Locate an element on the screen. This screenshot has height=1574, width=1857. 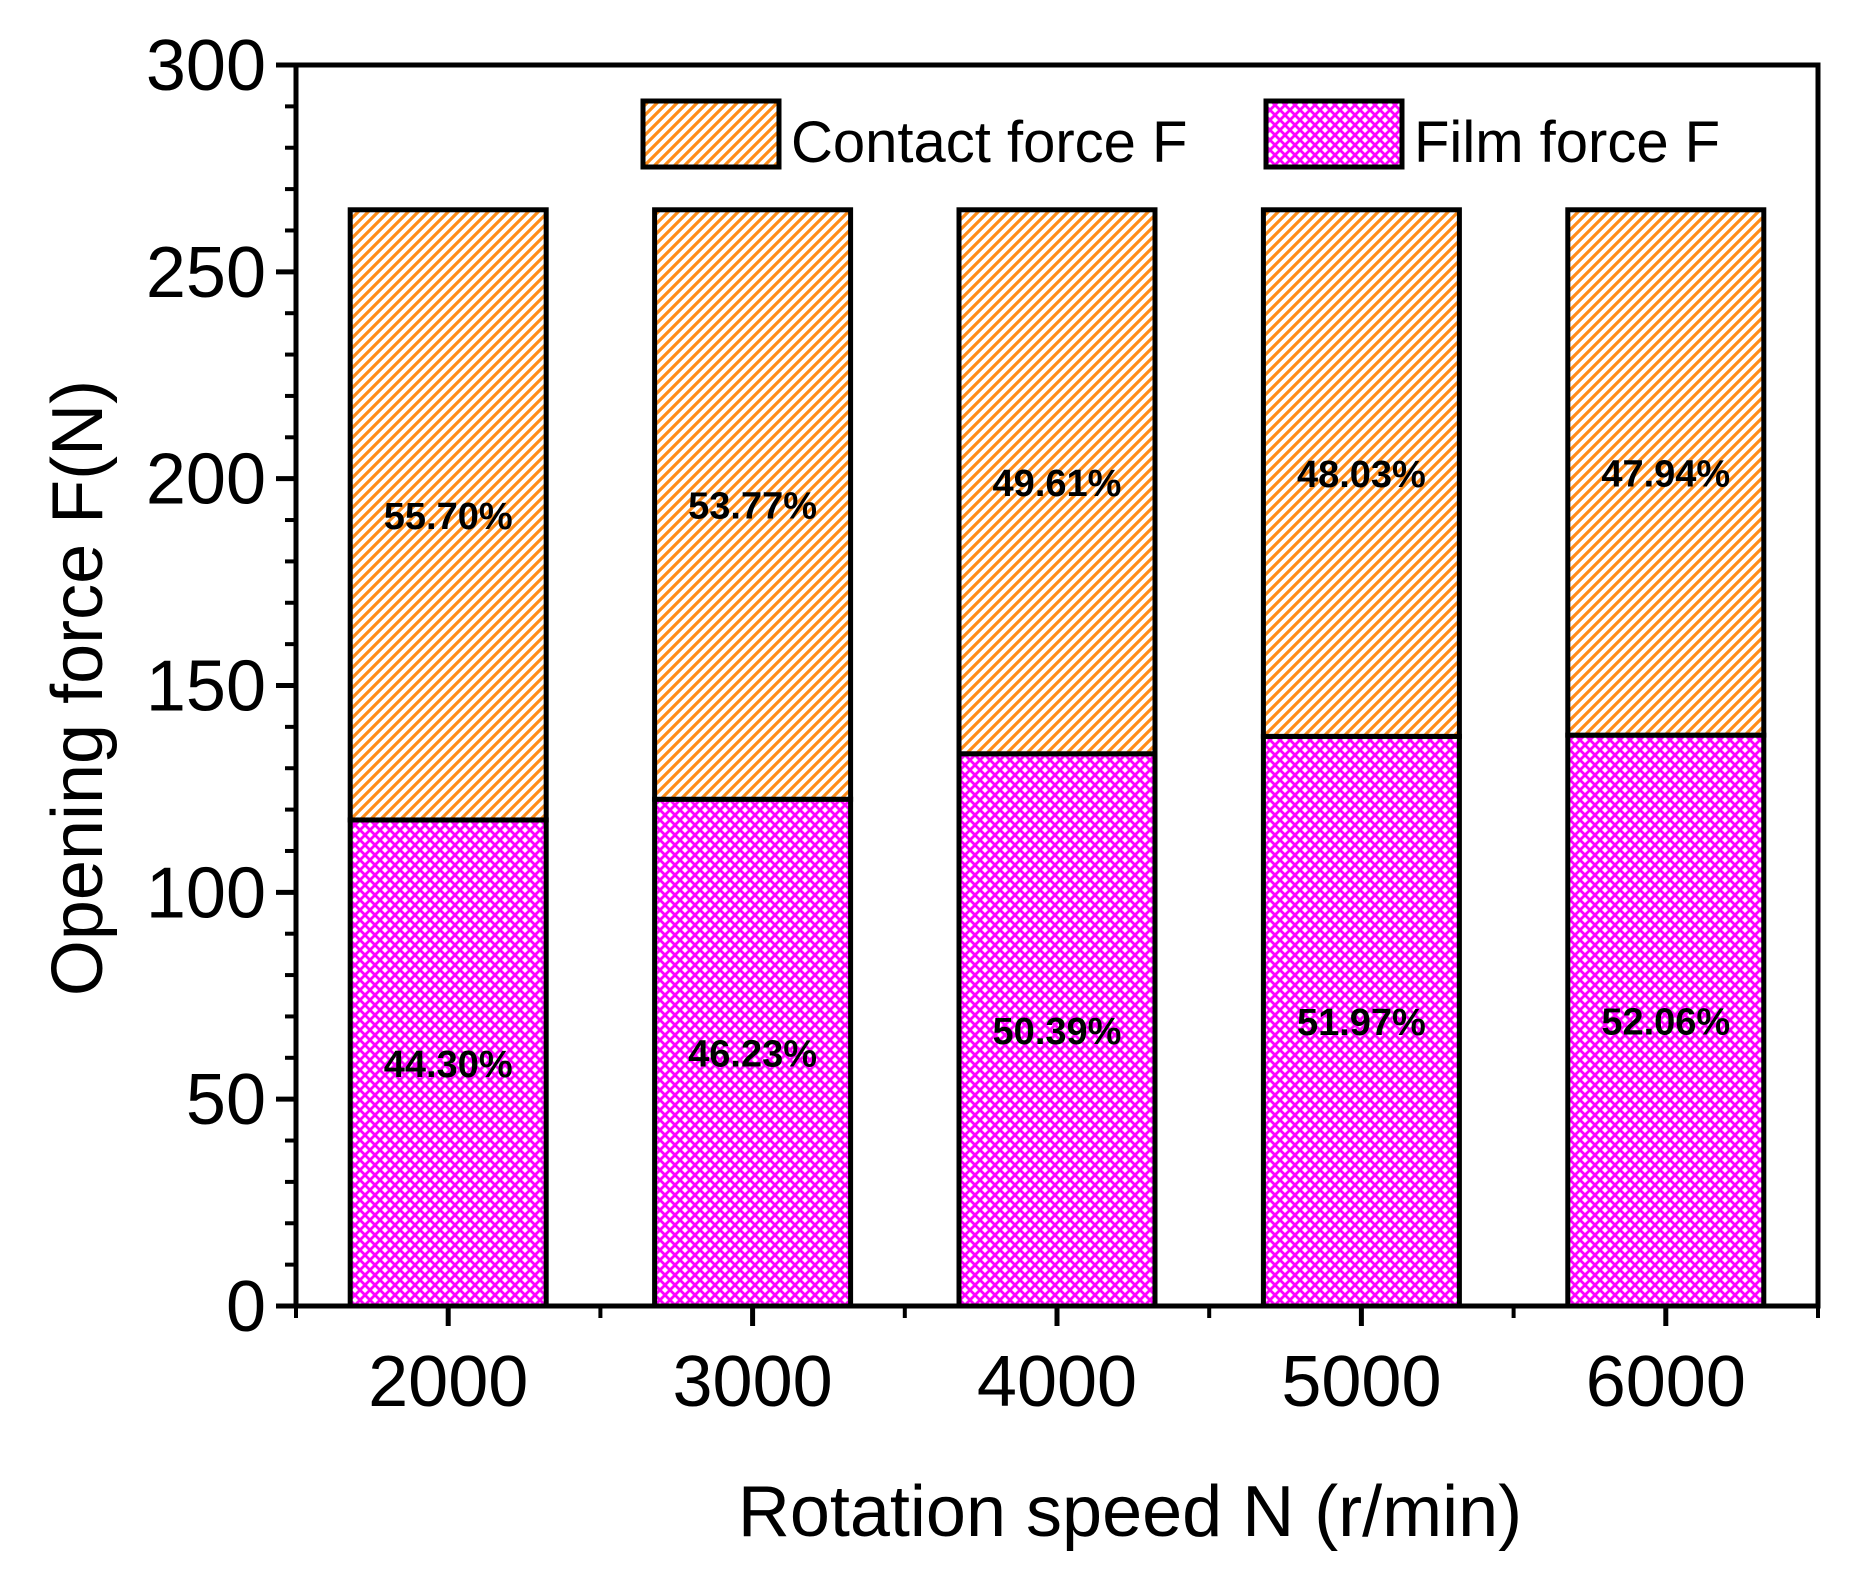
data-label-film-force-2000: 44.30% is located at coordinates (448, 1065).